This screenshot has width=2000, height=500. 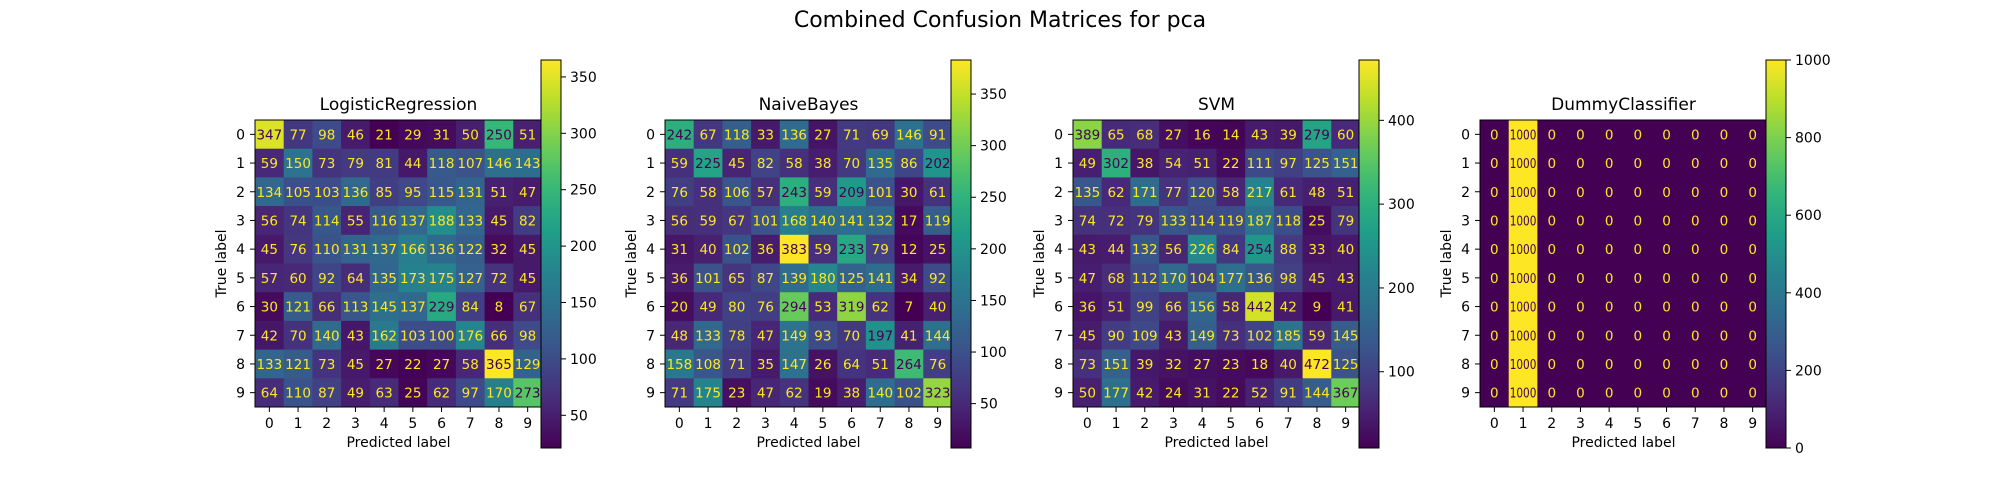 I want to click on cell-value-label: 70, so click(x=851, y=336).